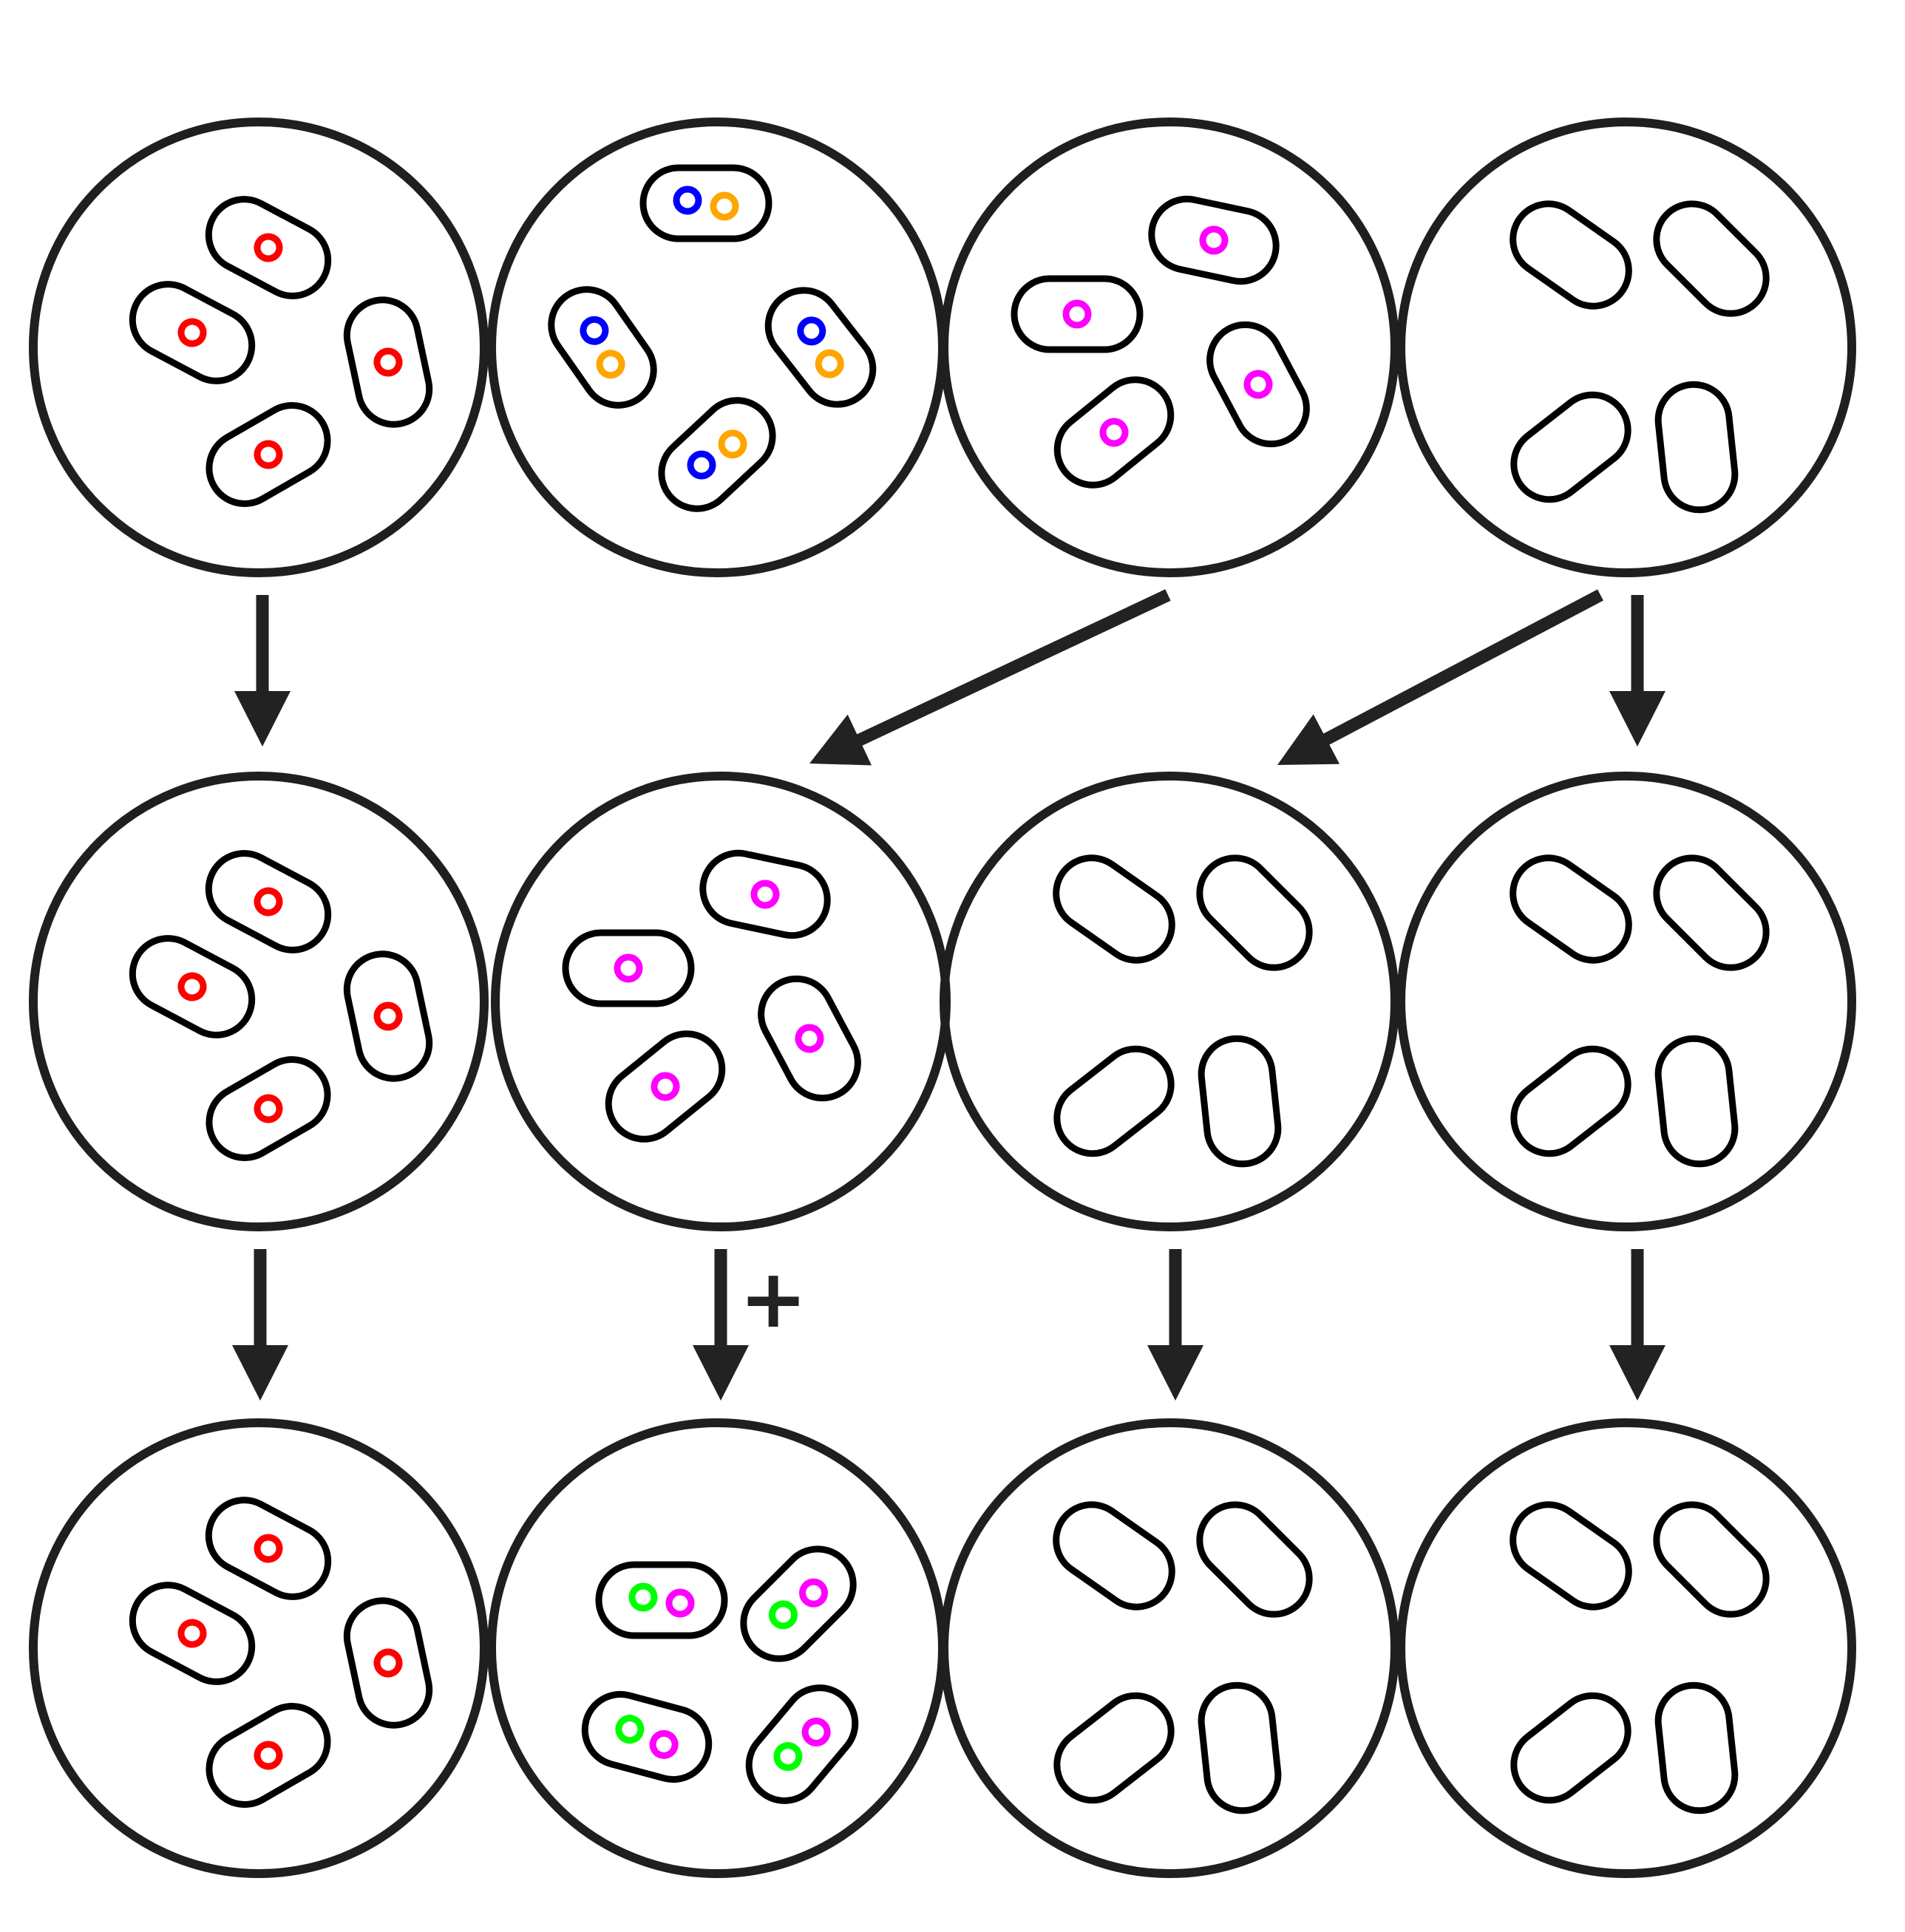 The image size is (1905, 1932). Describe the element at coordinates (1169, 347) in the screenshot. I see `culture-dish-r1-c3` at that location.